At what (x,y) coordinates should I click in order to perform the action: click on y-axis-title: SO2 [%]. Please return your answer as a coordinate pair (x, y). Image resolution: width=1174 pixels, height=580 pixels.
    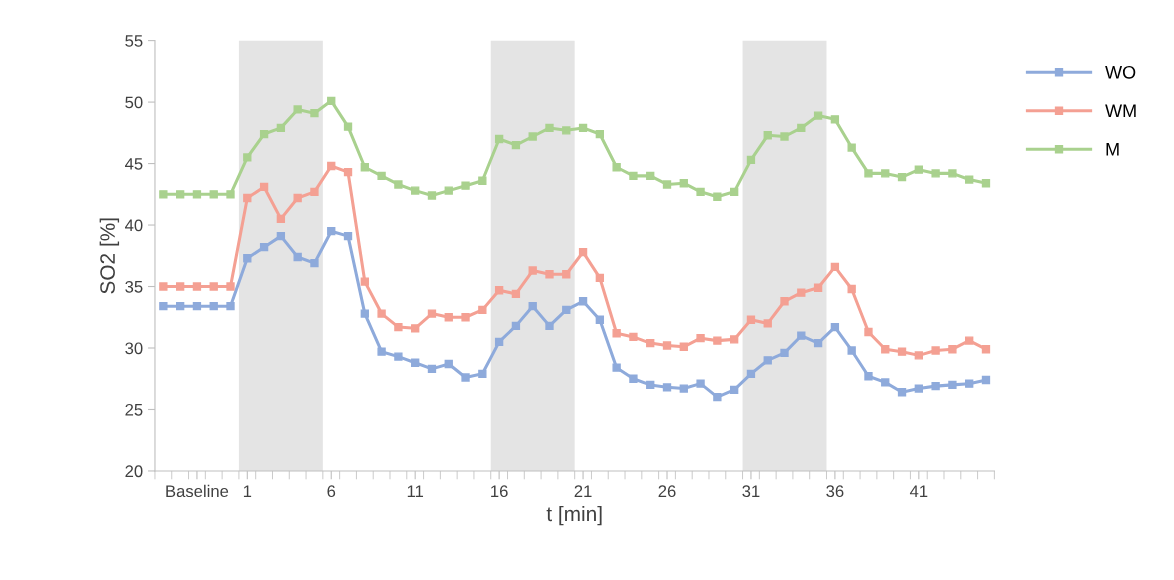
    Looking at the image, I should click on (109, 256).